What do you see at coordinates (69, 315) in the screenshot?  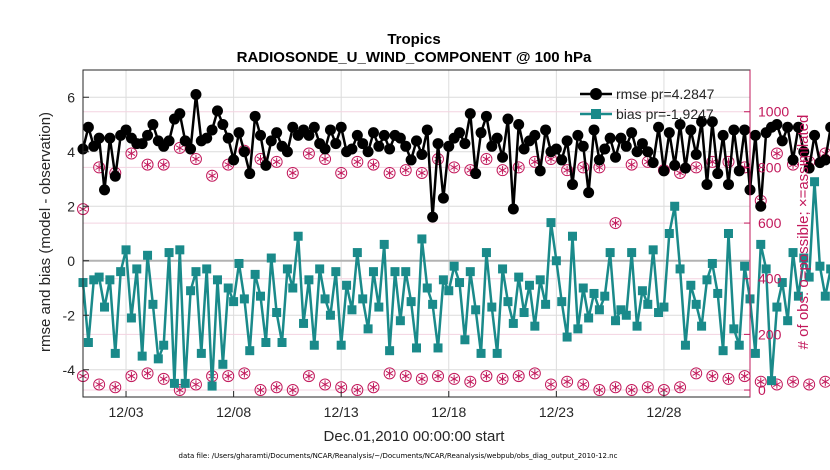 I see `y-tick-label: -2` at bounding box center [69, 315].